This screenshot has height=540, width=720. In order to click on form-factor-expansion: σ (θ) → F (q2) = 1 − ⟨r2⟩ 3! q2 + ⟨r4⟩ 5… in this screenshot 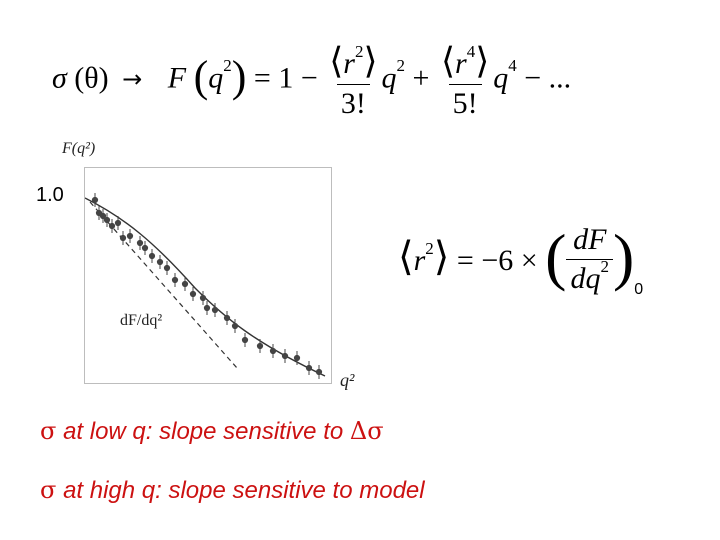, I will do `click(311, 80)`.